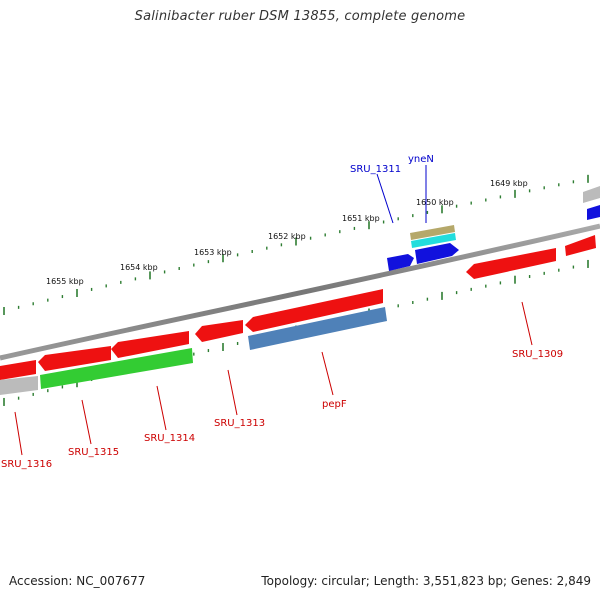  What do you see at coordinates (593, 212) in the screenshot?
I see `gene-feature-top-right-blue` at bounding box center [593, 212].